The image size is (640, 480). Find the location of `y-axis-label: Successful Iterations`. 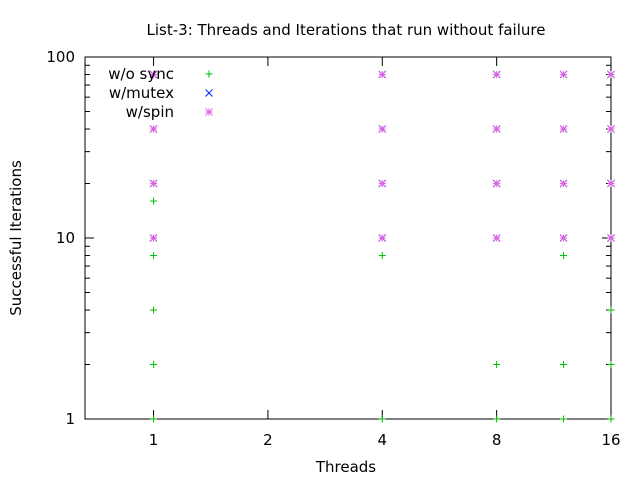

y-axis-label: Successful Iterations is located at coordinates (16, 238).